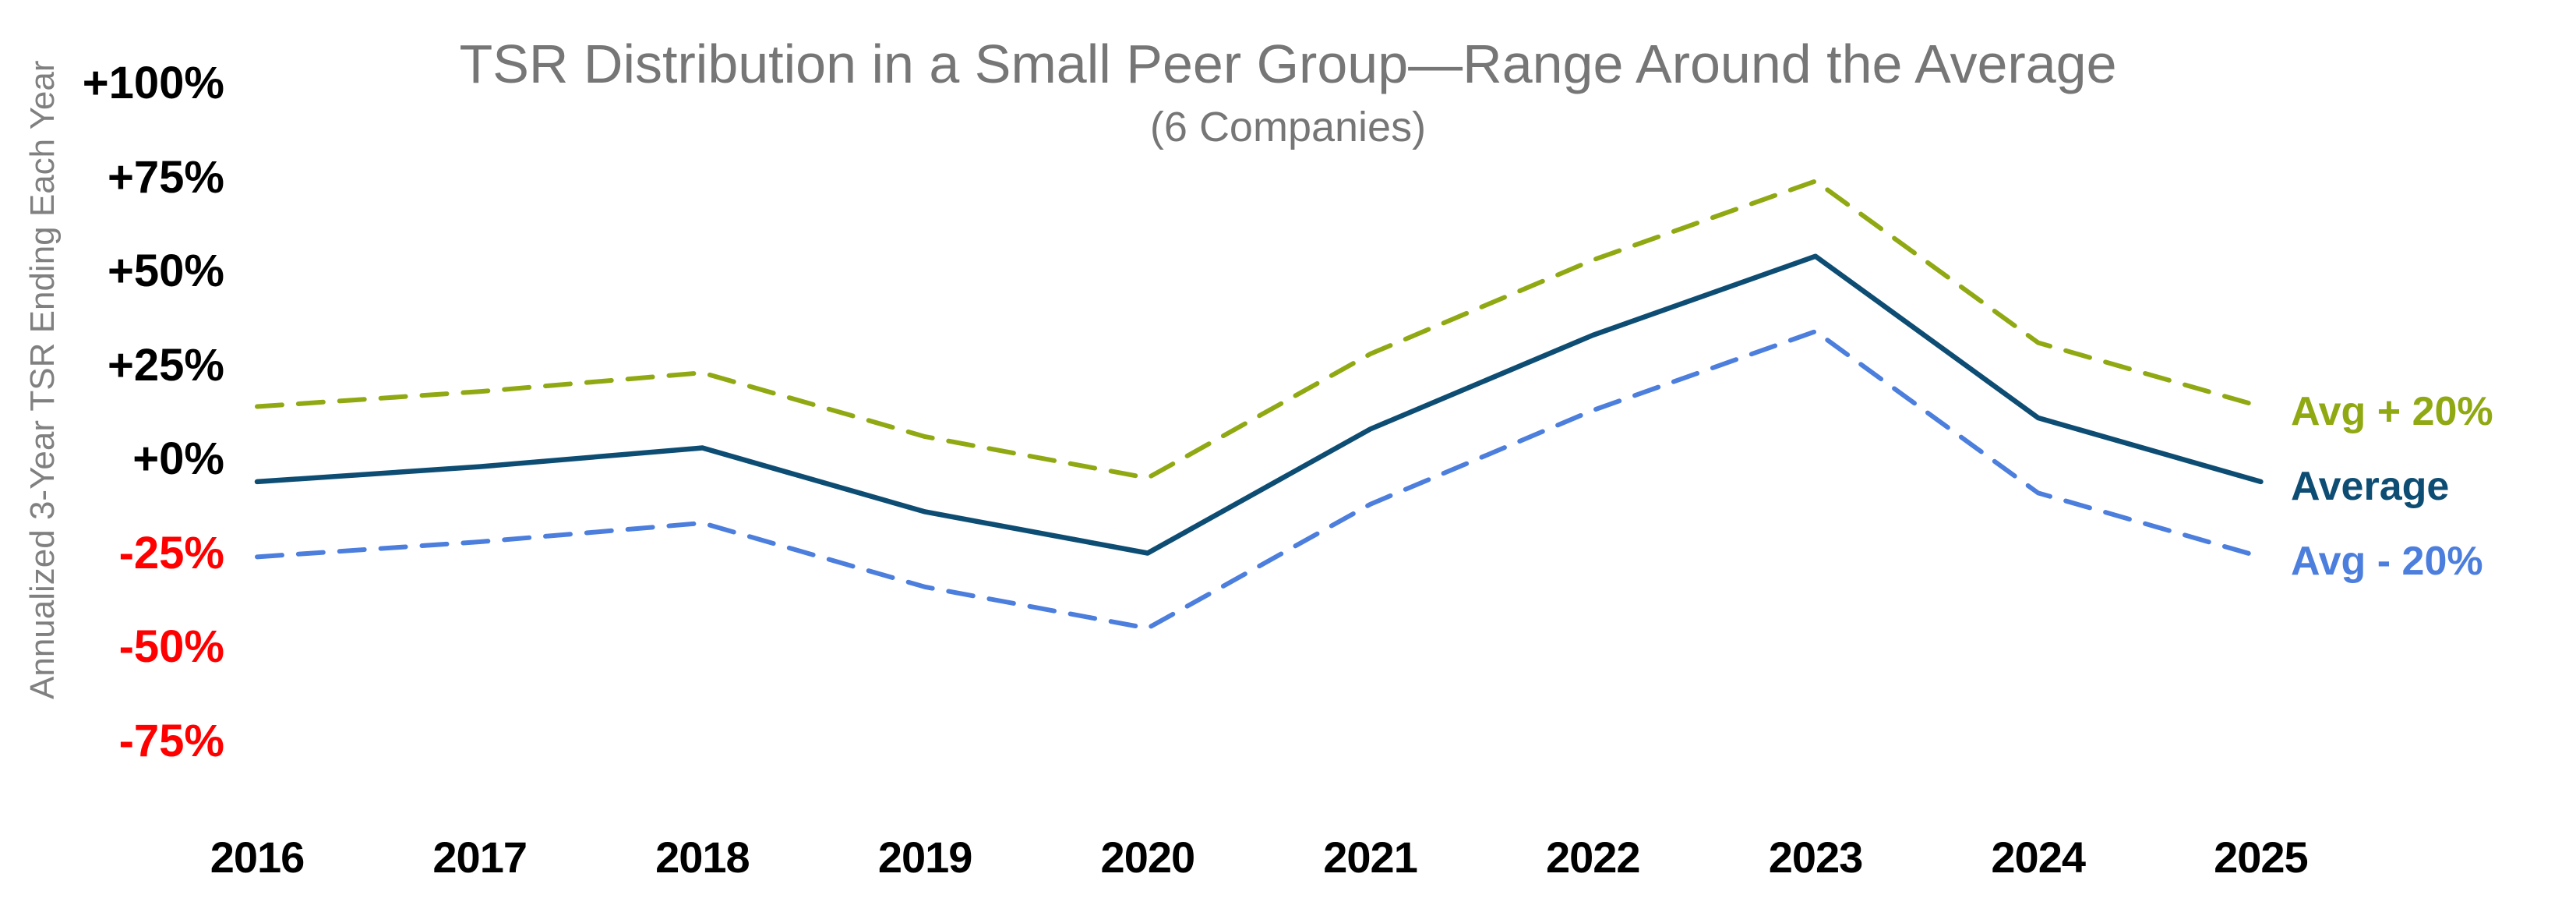 This screenshot has height=916, width=2576. I want to click on y-tick-label: +25%, so click(166, 365).